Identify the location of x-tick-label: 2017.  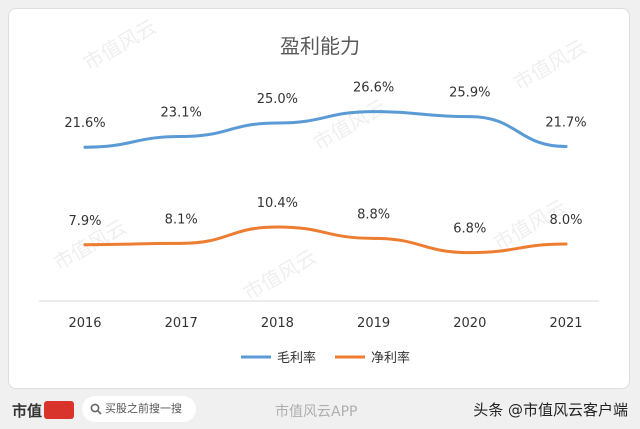
(181, 323).